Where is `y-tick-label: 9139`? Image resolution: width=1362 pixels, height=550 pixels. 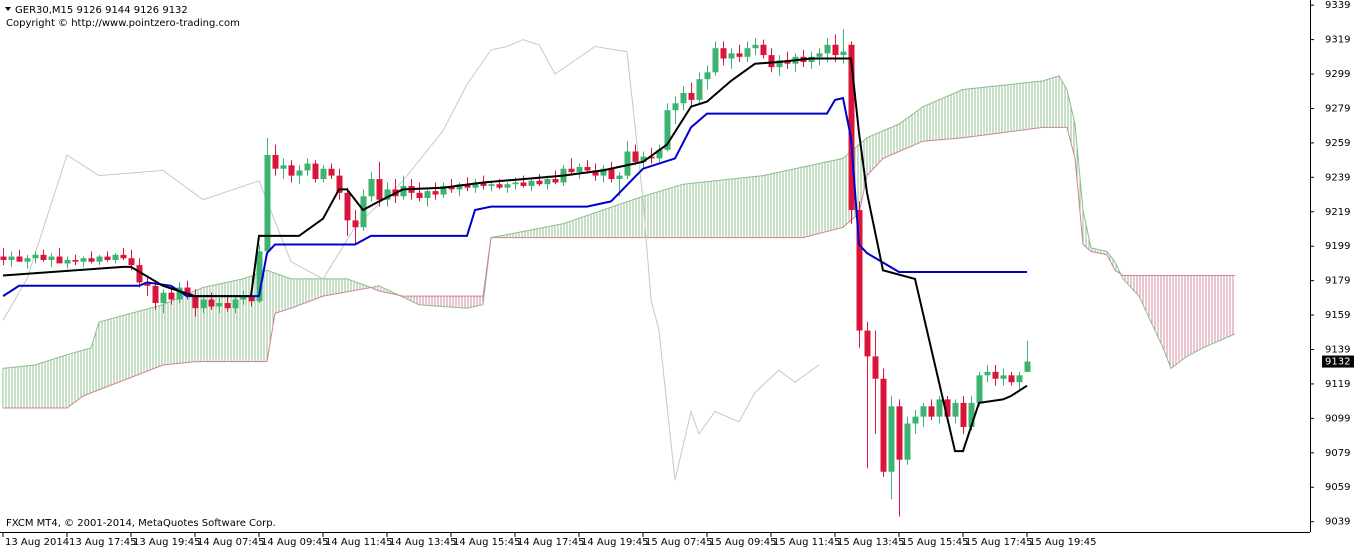 y-tick-label: 9139 is located at coordinates (1337, 350).